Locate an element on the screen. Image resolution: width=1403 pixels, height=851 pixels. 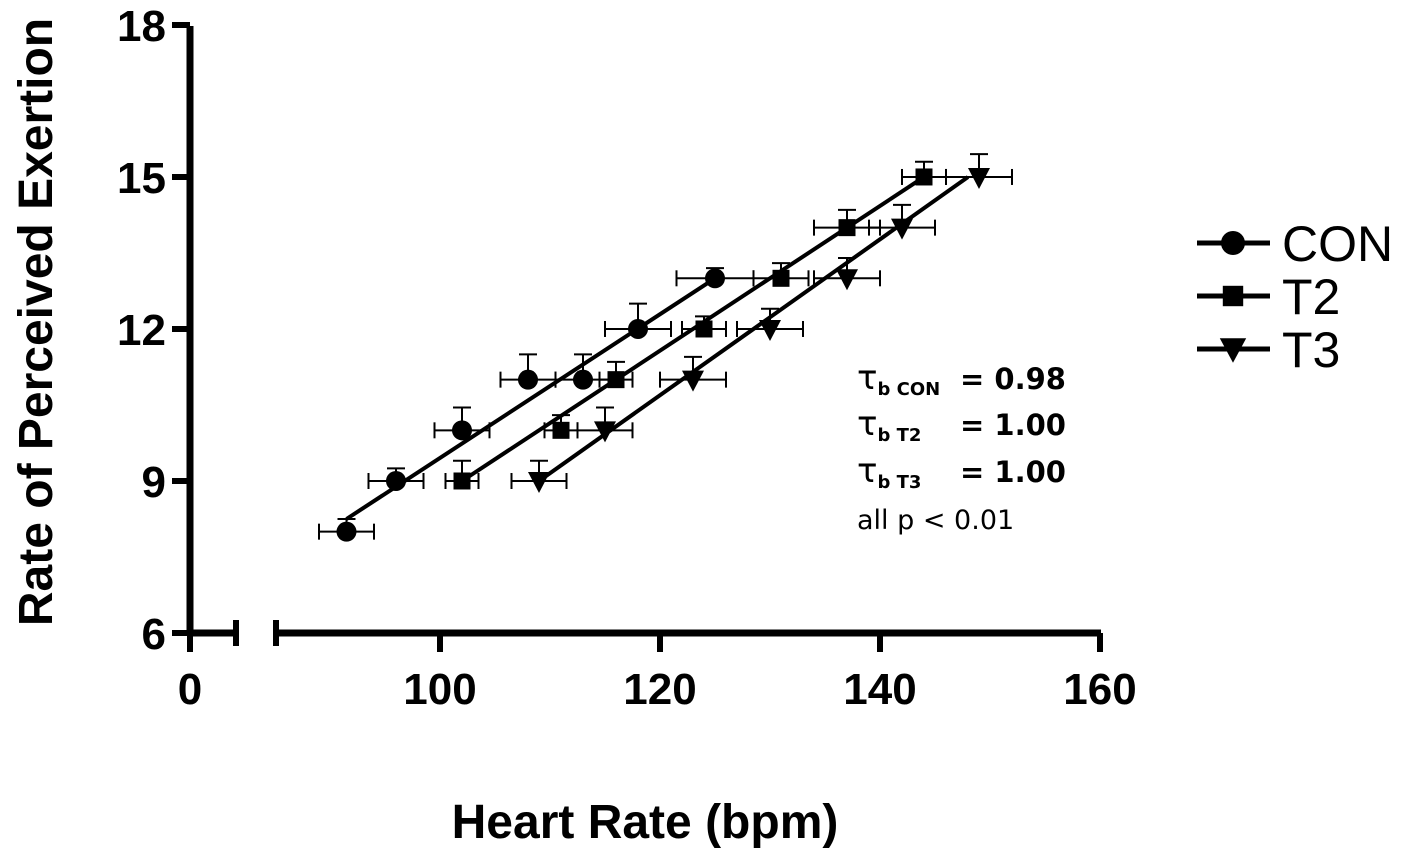
stat-footnote: all p < 0.01 is located at coordinates (935, 520).